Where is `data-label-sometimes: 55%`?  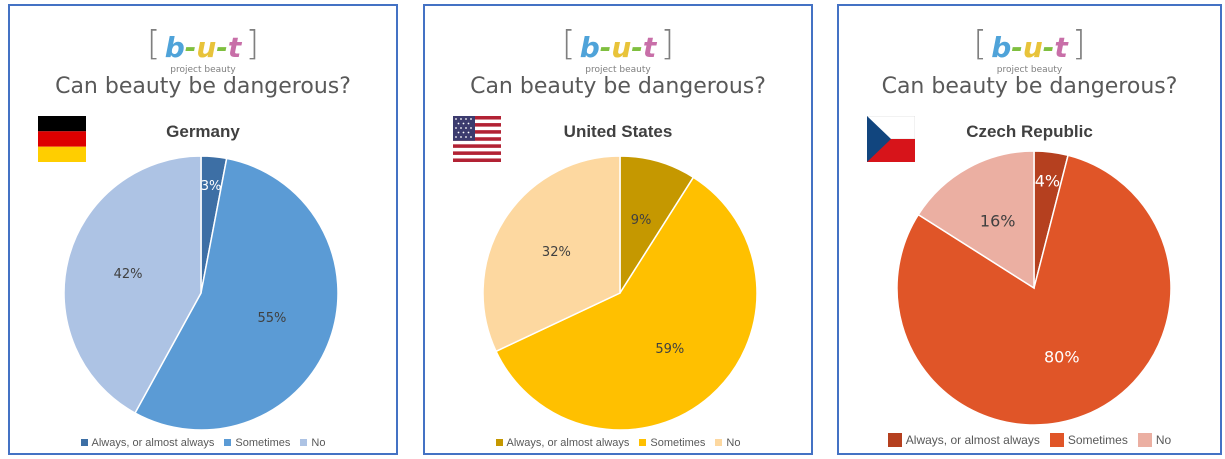
data-label-sometimes: 55% is located at coordinates (271, 318).